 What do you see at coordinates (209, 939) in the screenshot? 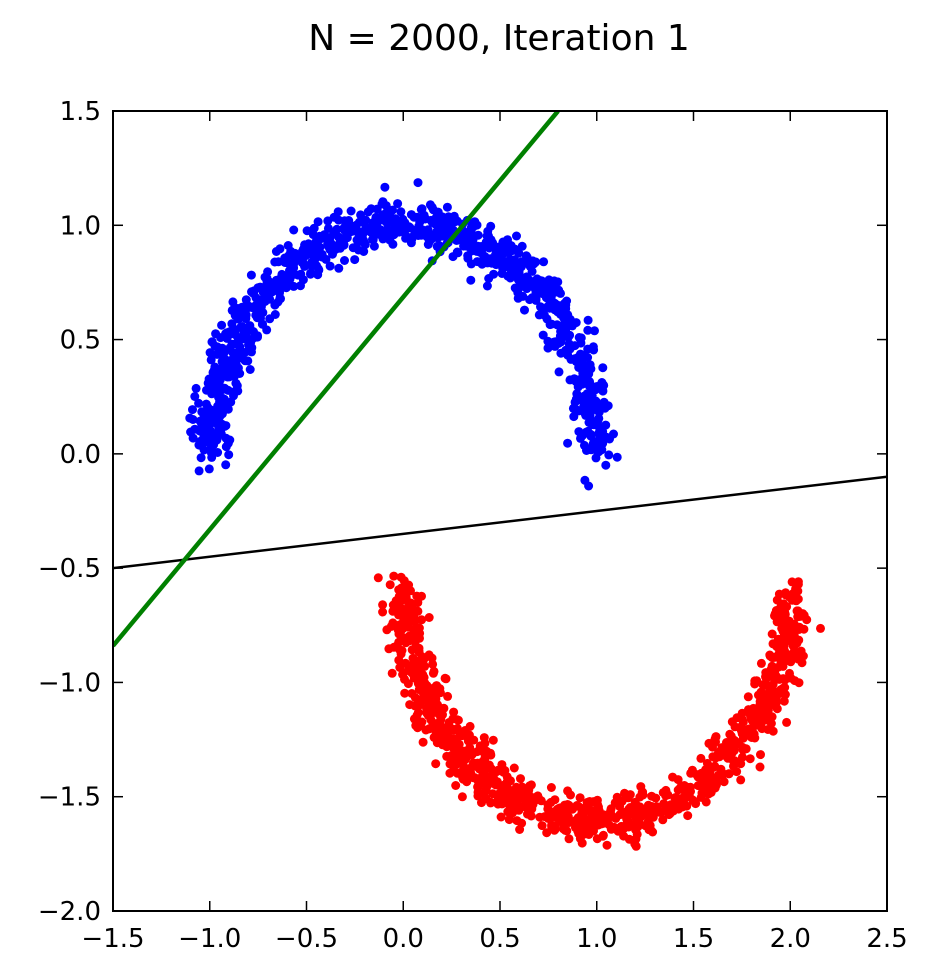
I see `x-tick-label: −1.0` at bounding box center [209, 939].